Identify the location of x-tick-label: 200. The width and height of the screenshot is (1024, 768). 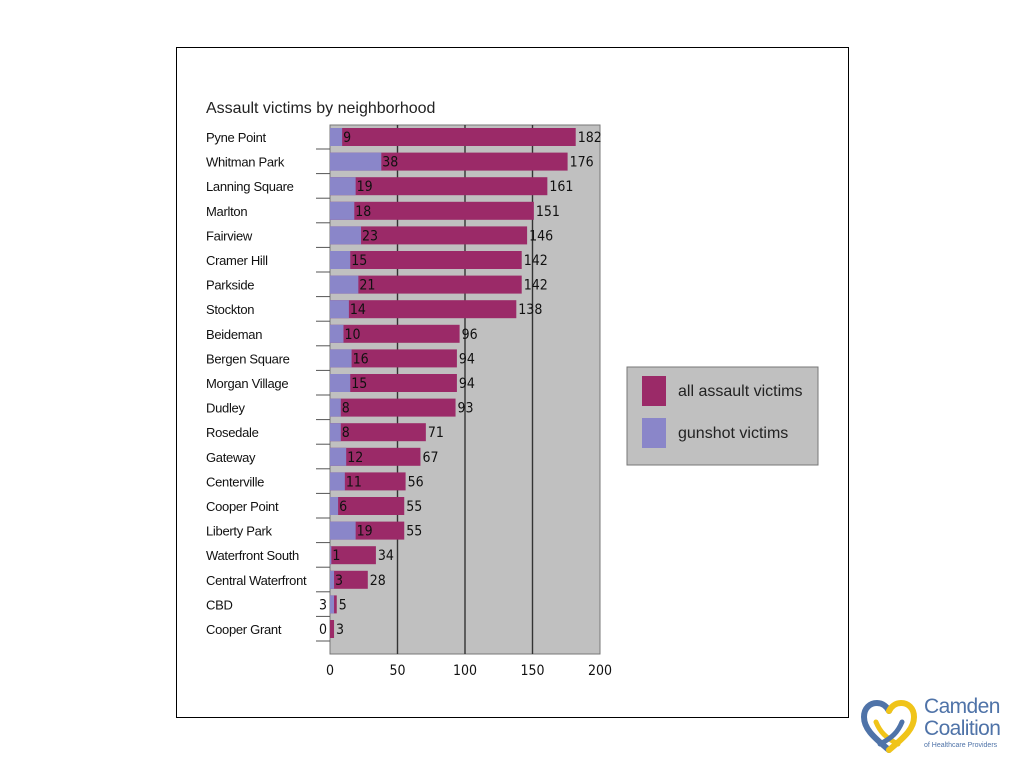
(600, 671).